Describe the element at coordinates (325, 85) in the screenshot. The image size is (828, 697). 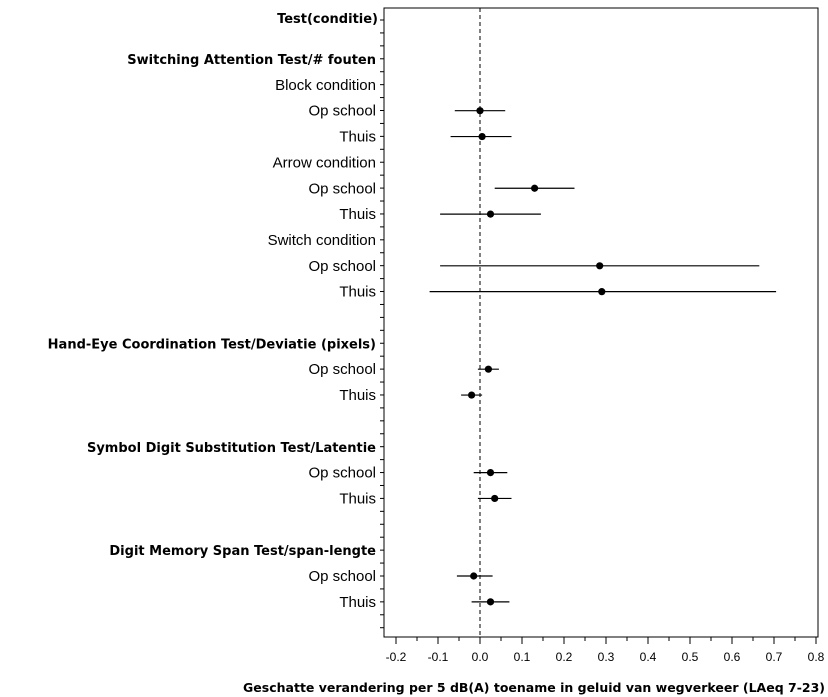
I see `condition-label: Block condition` at that location.